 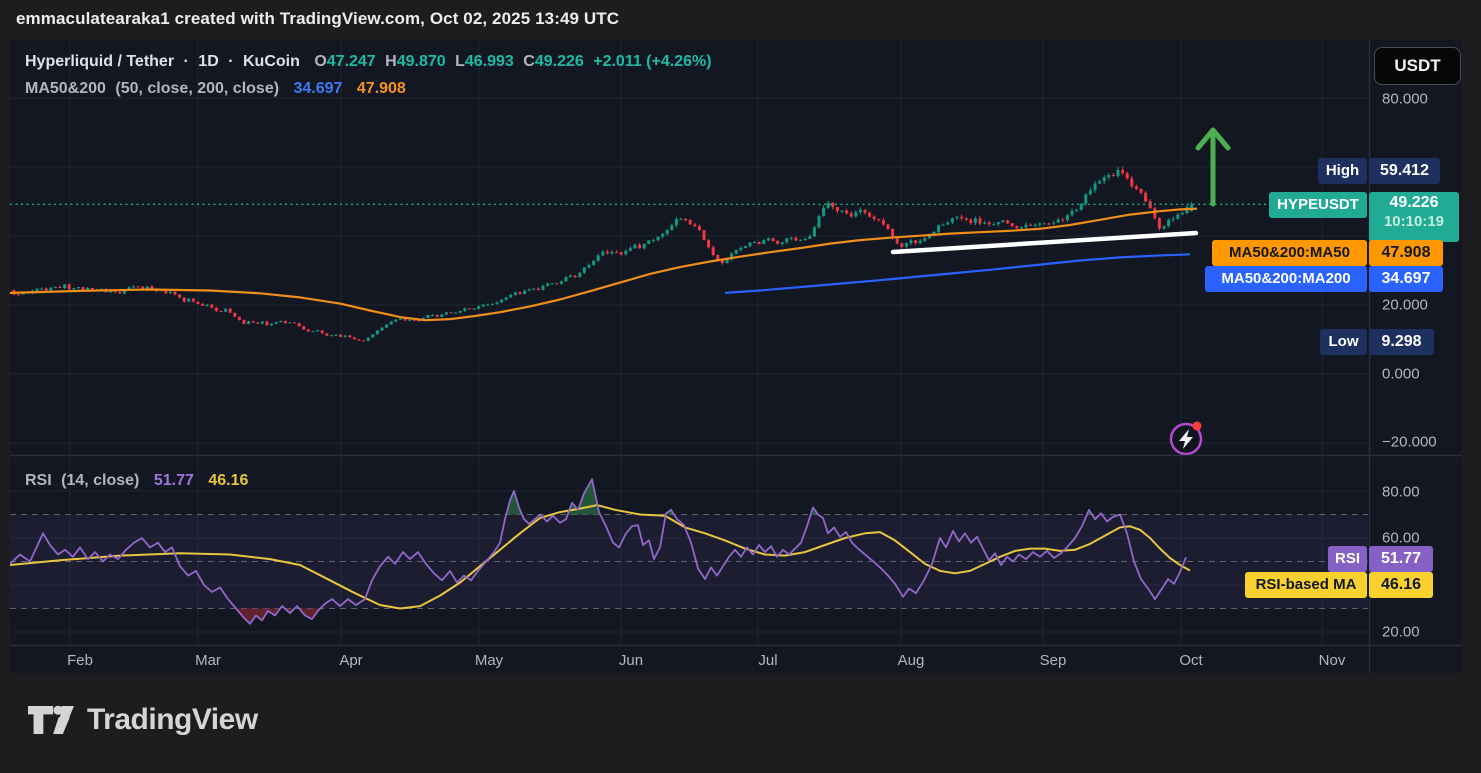 What do you see at coordinates (1405, 305) in the screenshot?
I see `axis-price-label: 20.000` at bounding box center [1405, 305].